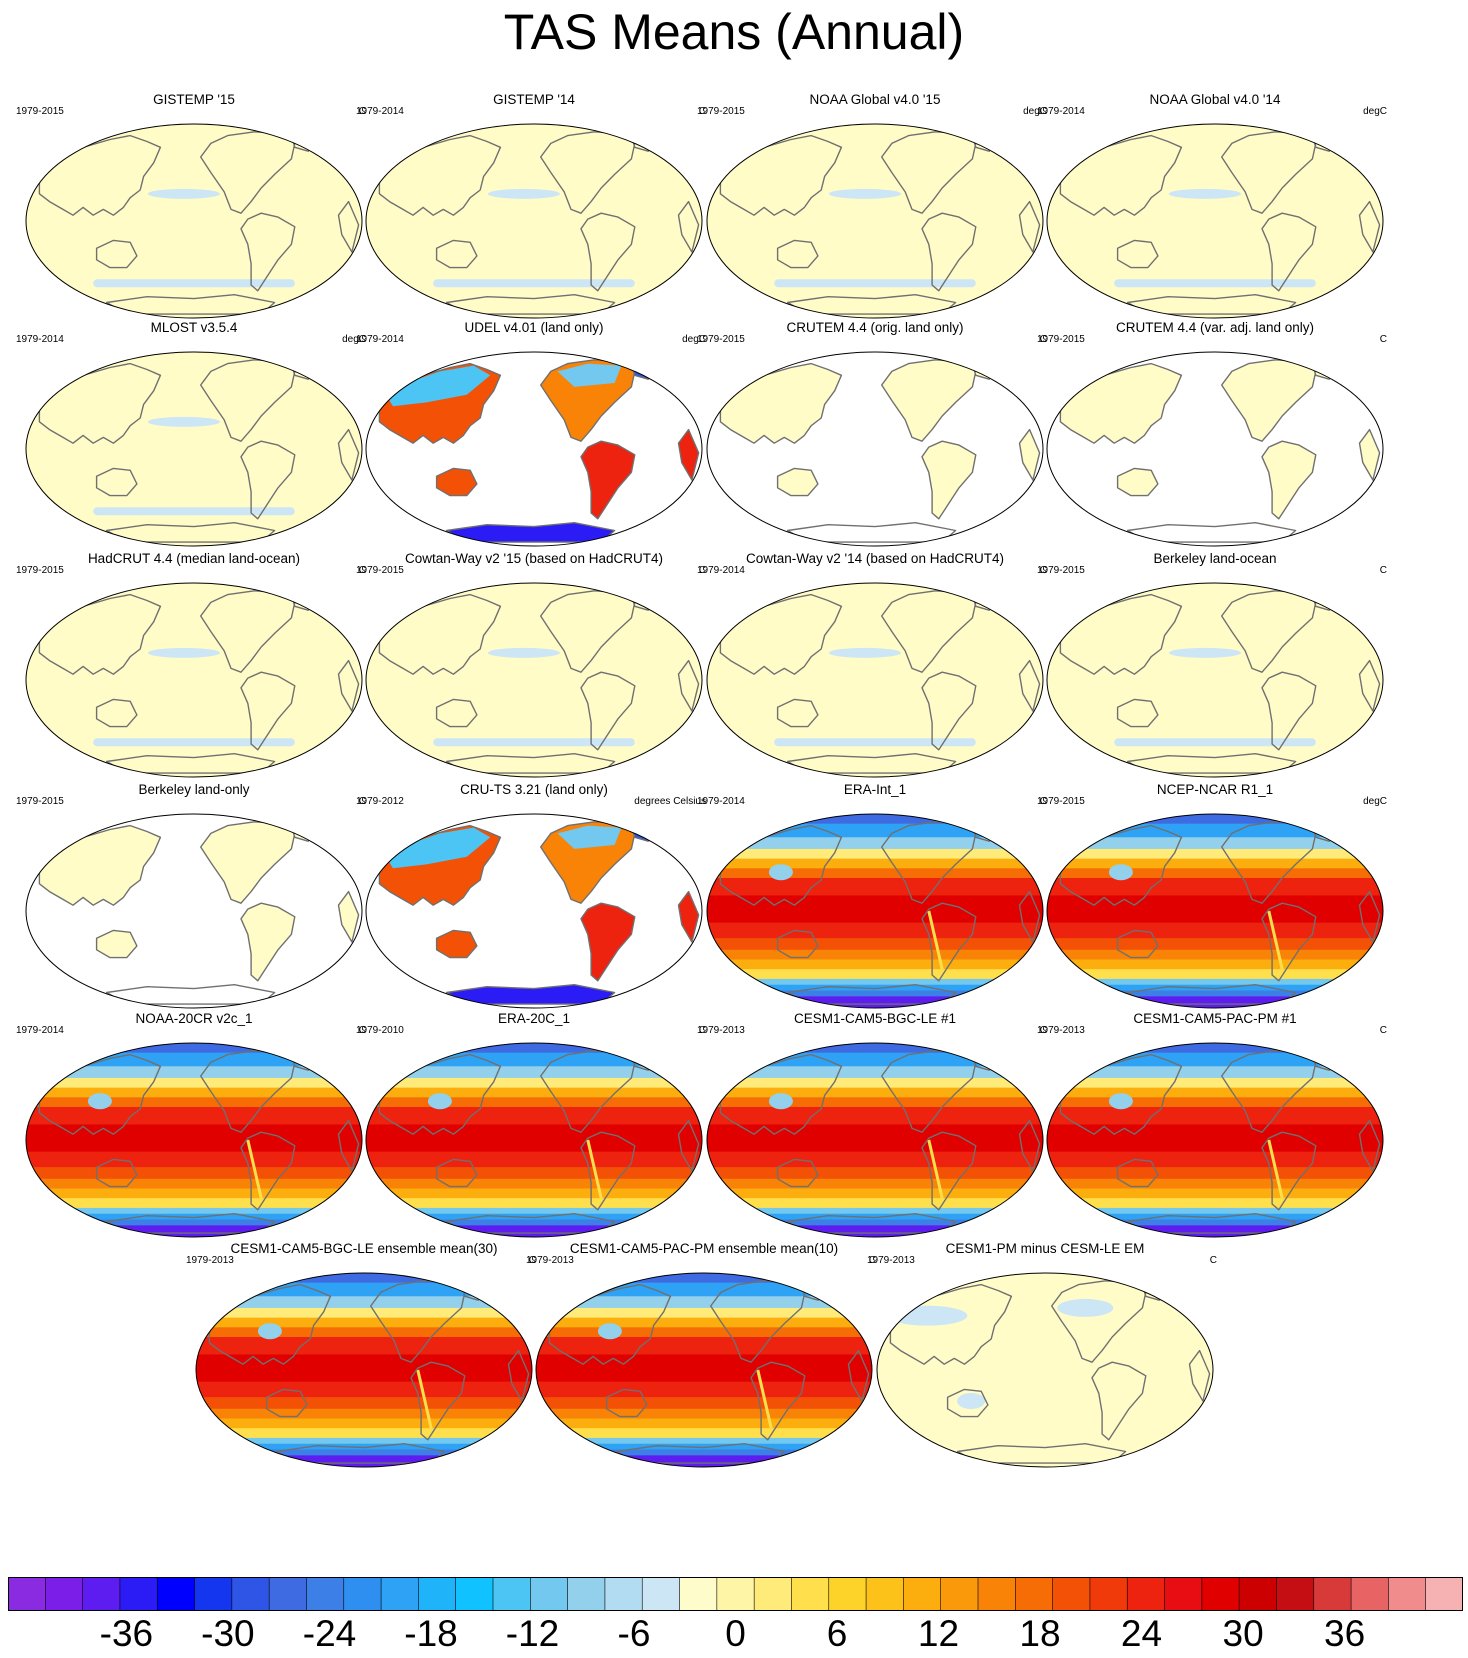 The height and width of the screenshot is (1658, 1468). I want to click on colorbar-tick-label: 18, so click(1040, 1633).